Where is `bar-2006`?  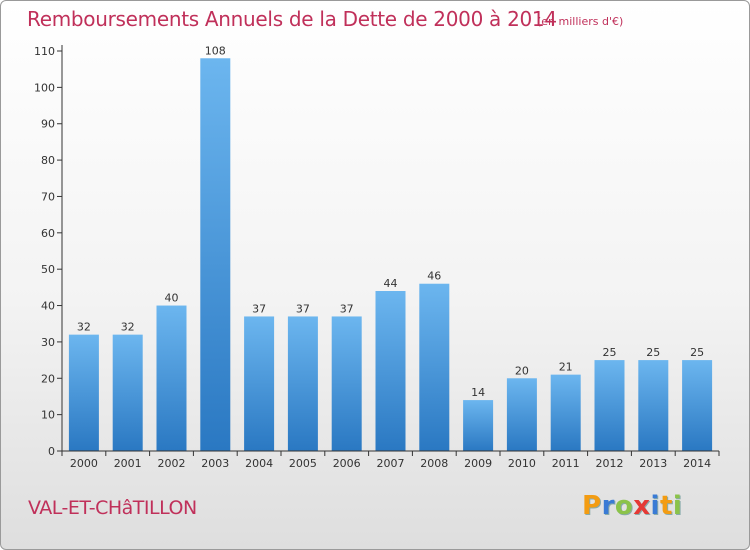
bar-2006 is located at coordinates (346, 383).